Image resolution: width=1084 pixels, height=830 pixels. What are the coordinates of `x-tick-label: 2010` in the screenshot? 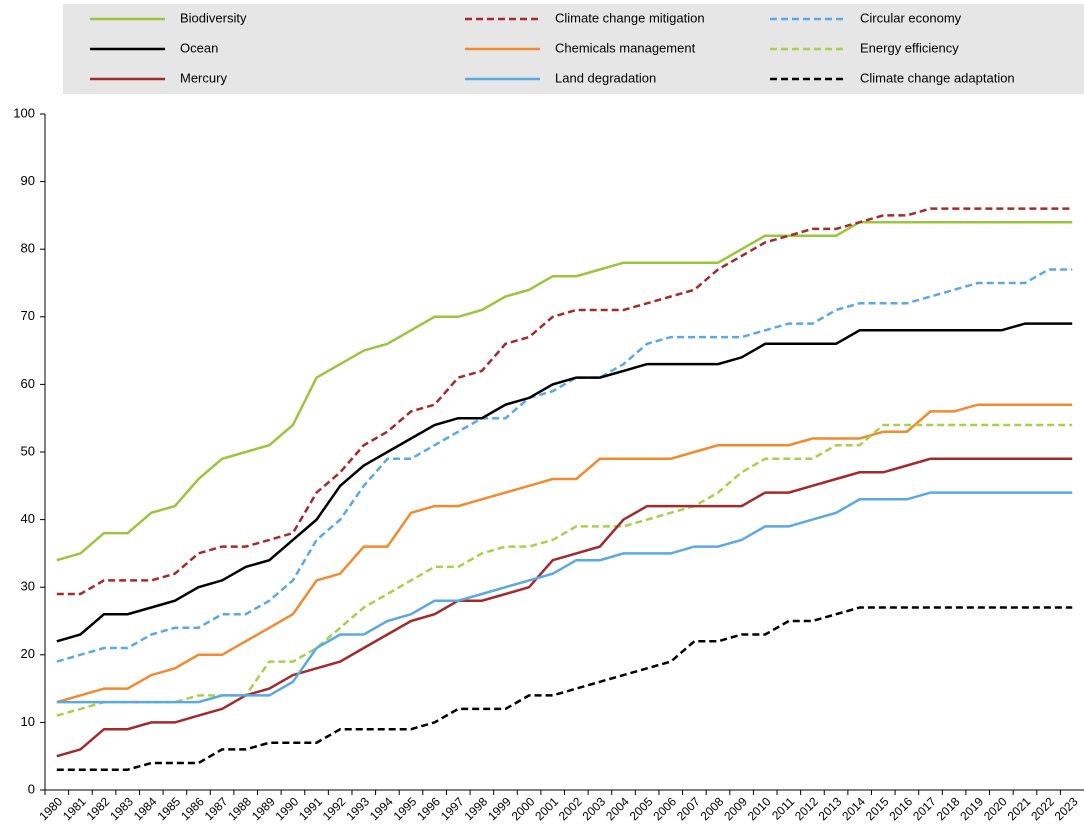 It's located at (759, 808).